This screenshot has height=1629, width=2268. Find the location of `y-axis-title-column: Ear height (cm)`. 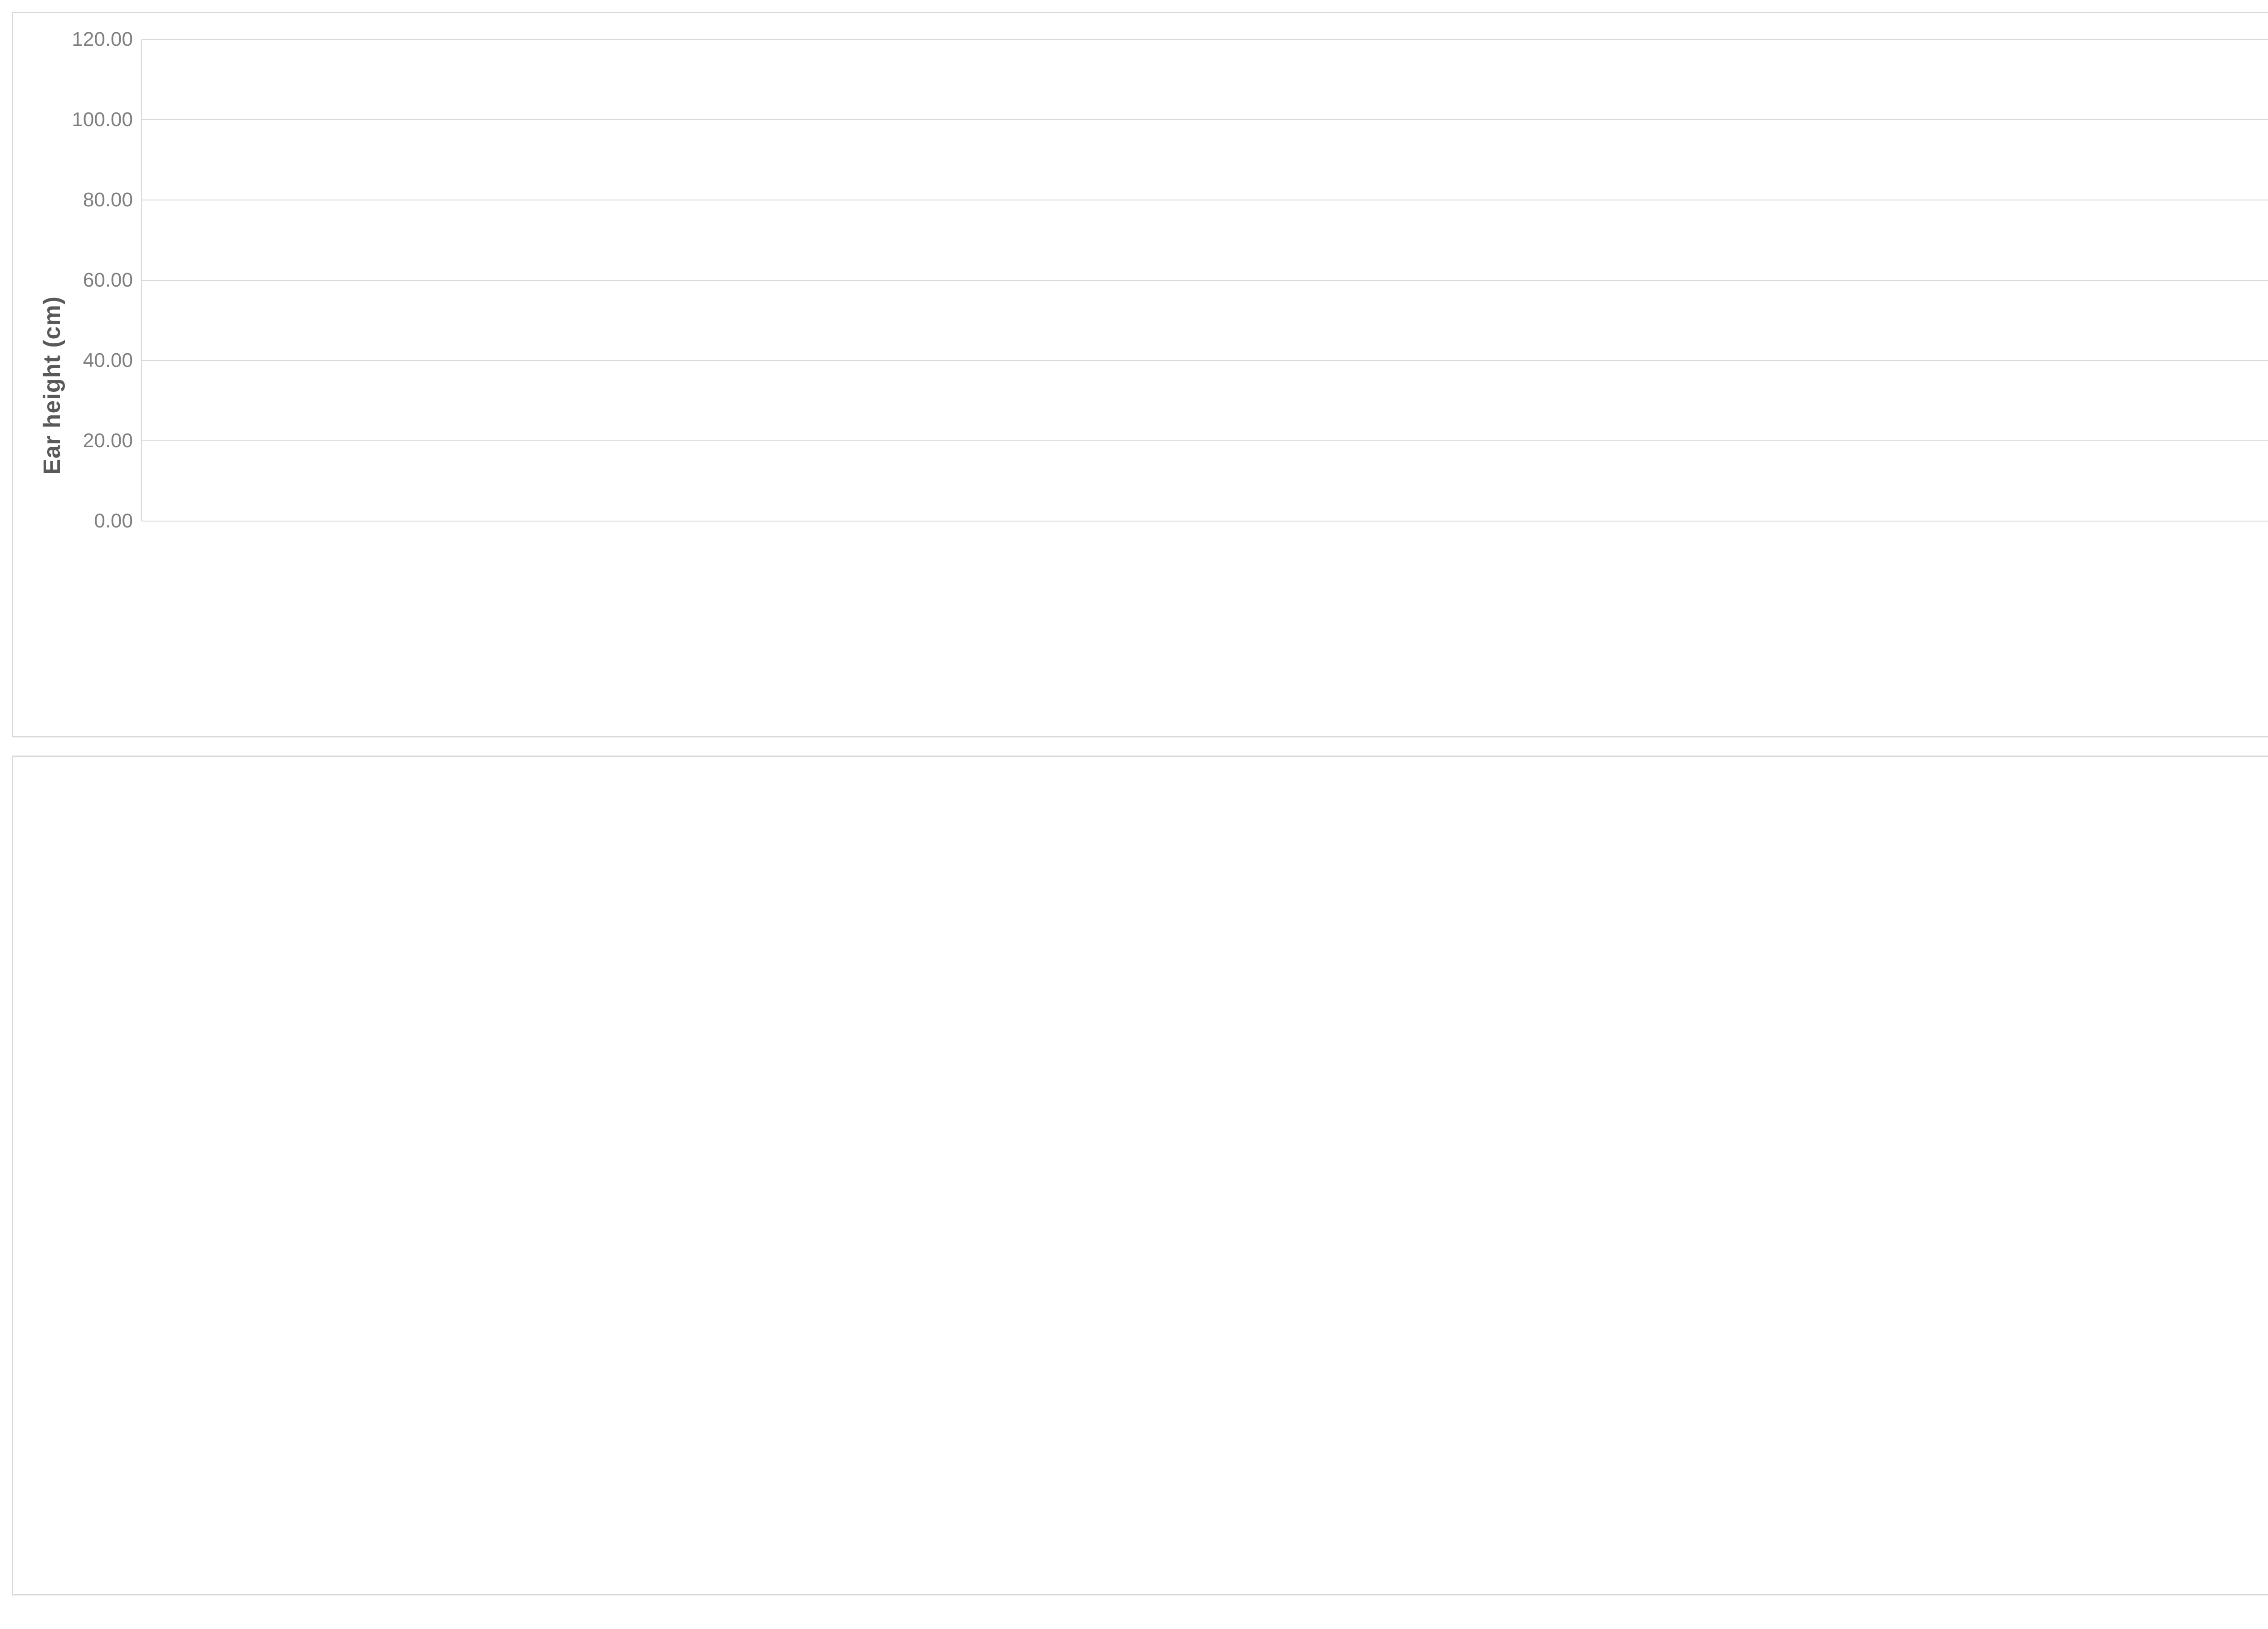

y-axis-title-column: Ear height (cm) is located at coordinates (52, 386).